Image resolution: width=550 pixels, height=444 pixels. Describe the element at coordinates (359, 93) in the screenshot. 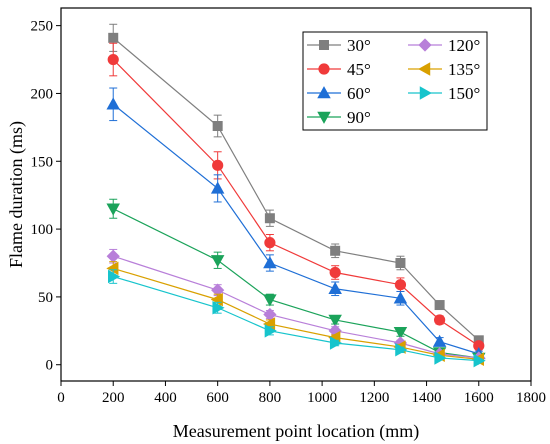

I see `legend-label: 60°` at that location.